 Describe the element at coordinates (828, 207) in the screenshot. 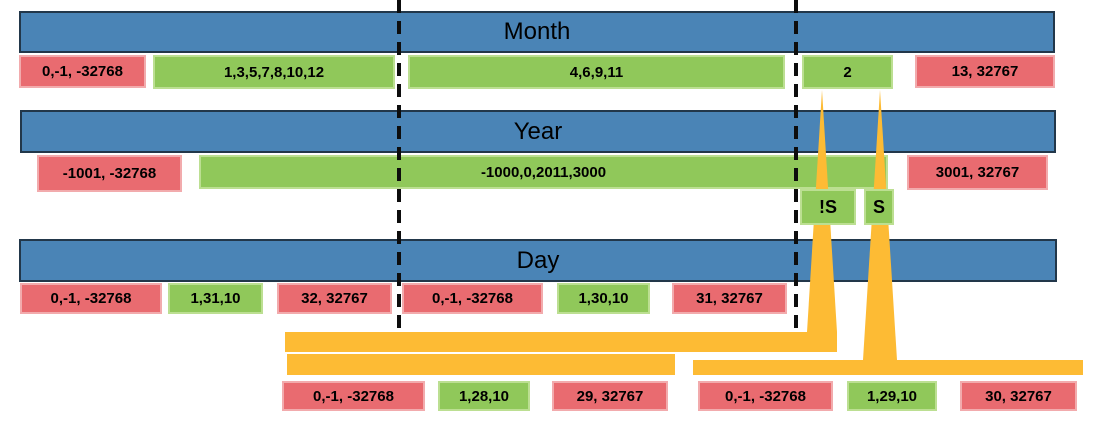

I see `nonleap-year-flag-box: !S` at that location.